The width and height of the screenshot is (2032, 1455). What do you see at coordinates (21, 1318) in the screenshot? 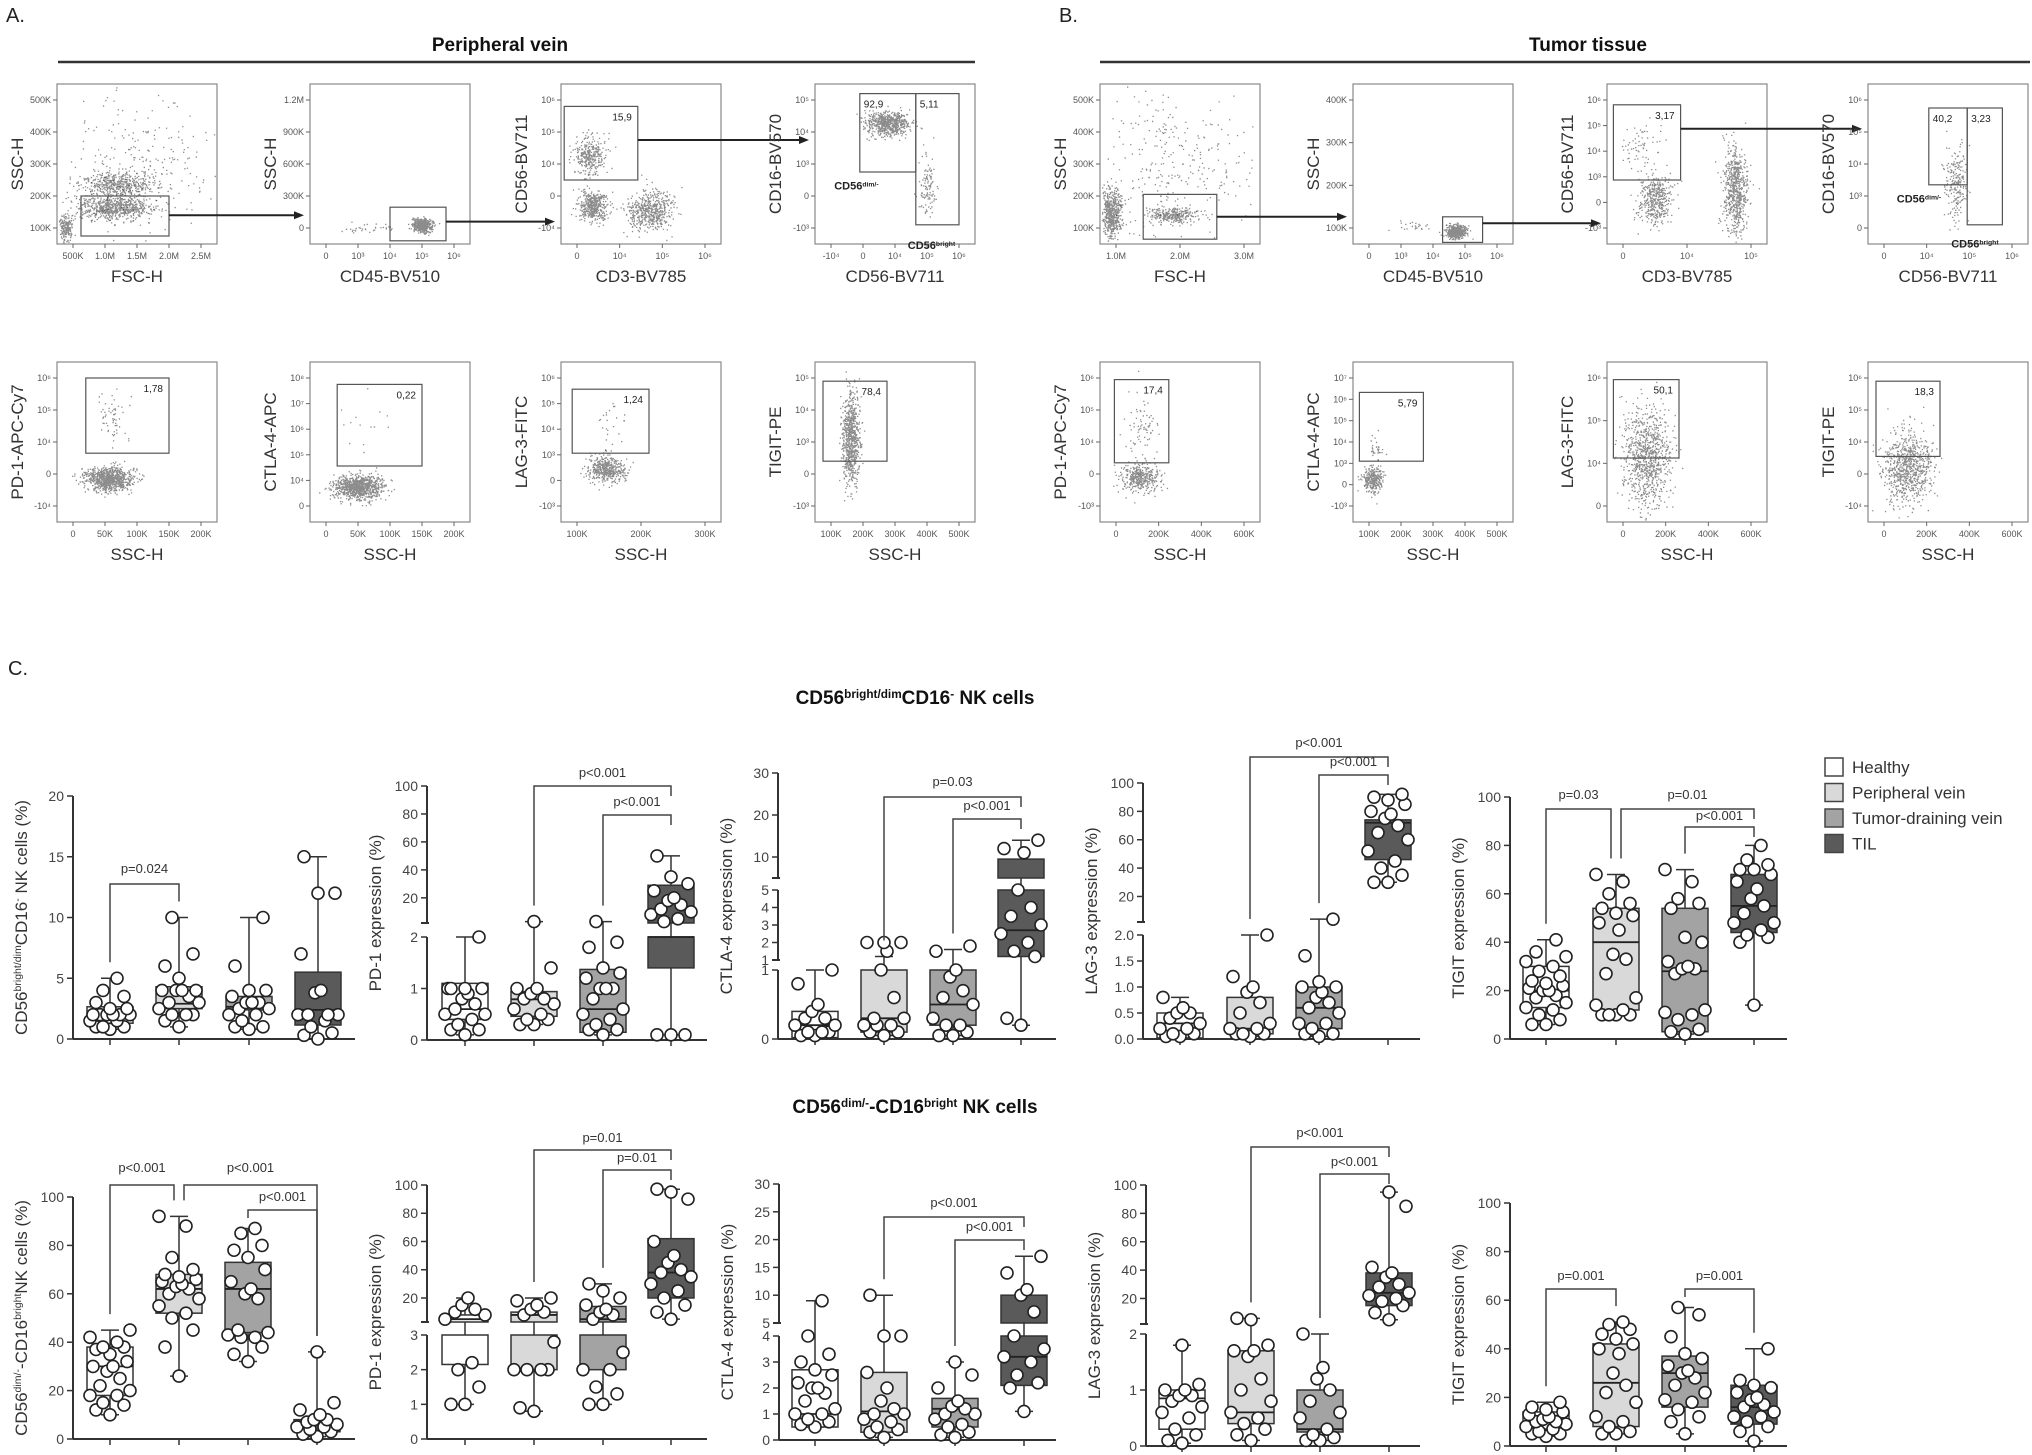
I see `y-axis-label: CD56dim/--CD16brightNK cells (%)` at bounding box center [21, 1318].